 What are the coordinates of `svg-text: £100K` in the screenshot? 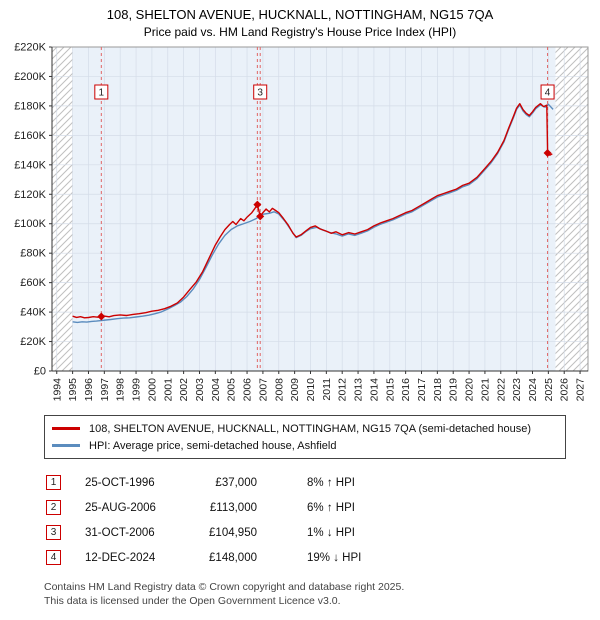 It's located at (30, 224).